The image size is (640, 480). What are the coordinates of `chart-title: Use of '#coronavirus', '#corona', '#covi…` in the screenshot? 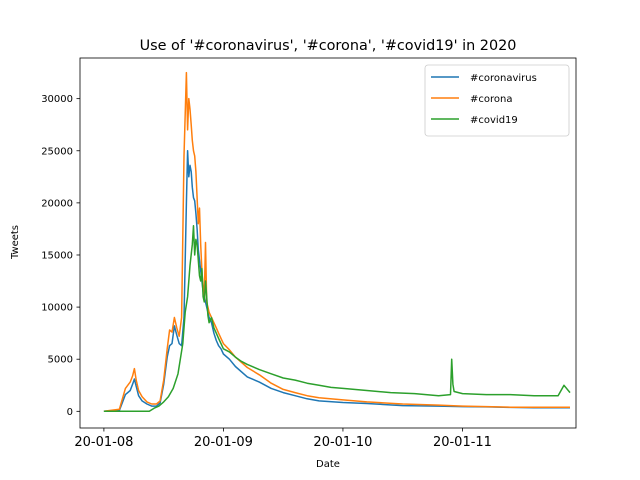 It's located at (328, 46).